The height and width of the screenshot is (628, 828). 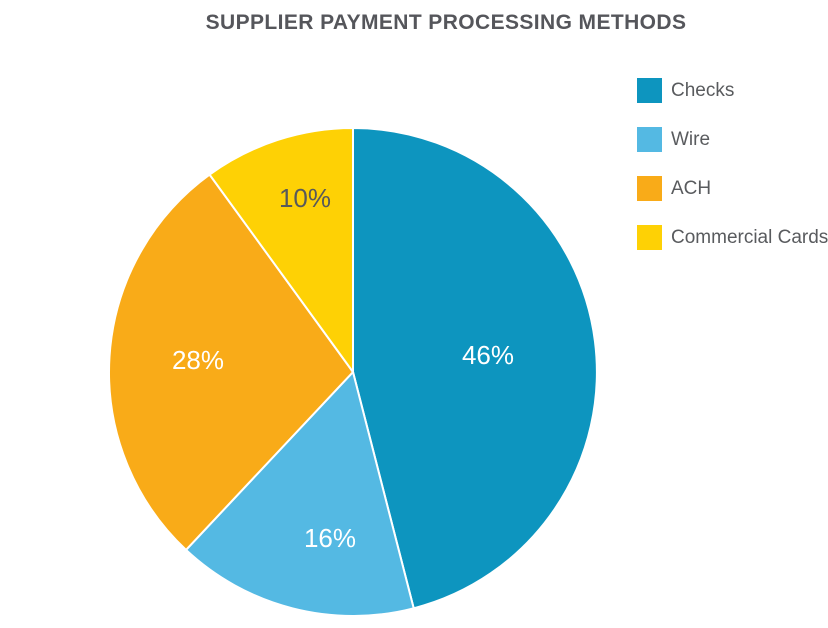 I want to click on legend-item-ach: ACH, so click(x=732, y=188).